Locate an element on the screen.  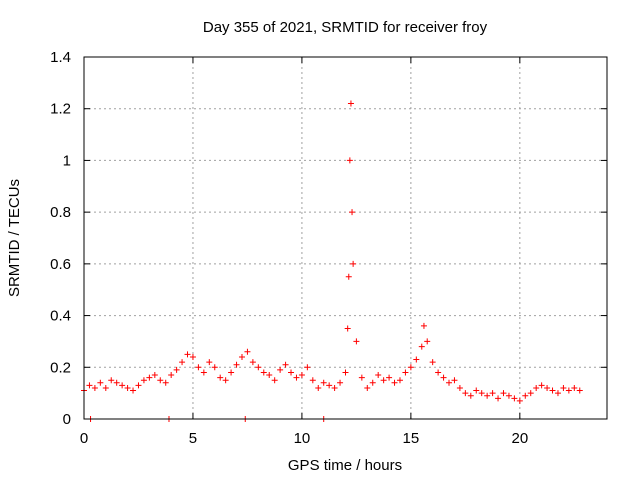
x-axis-label: GPS time / hours is located at coordinates (345, 465).